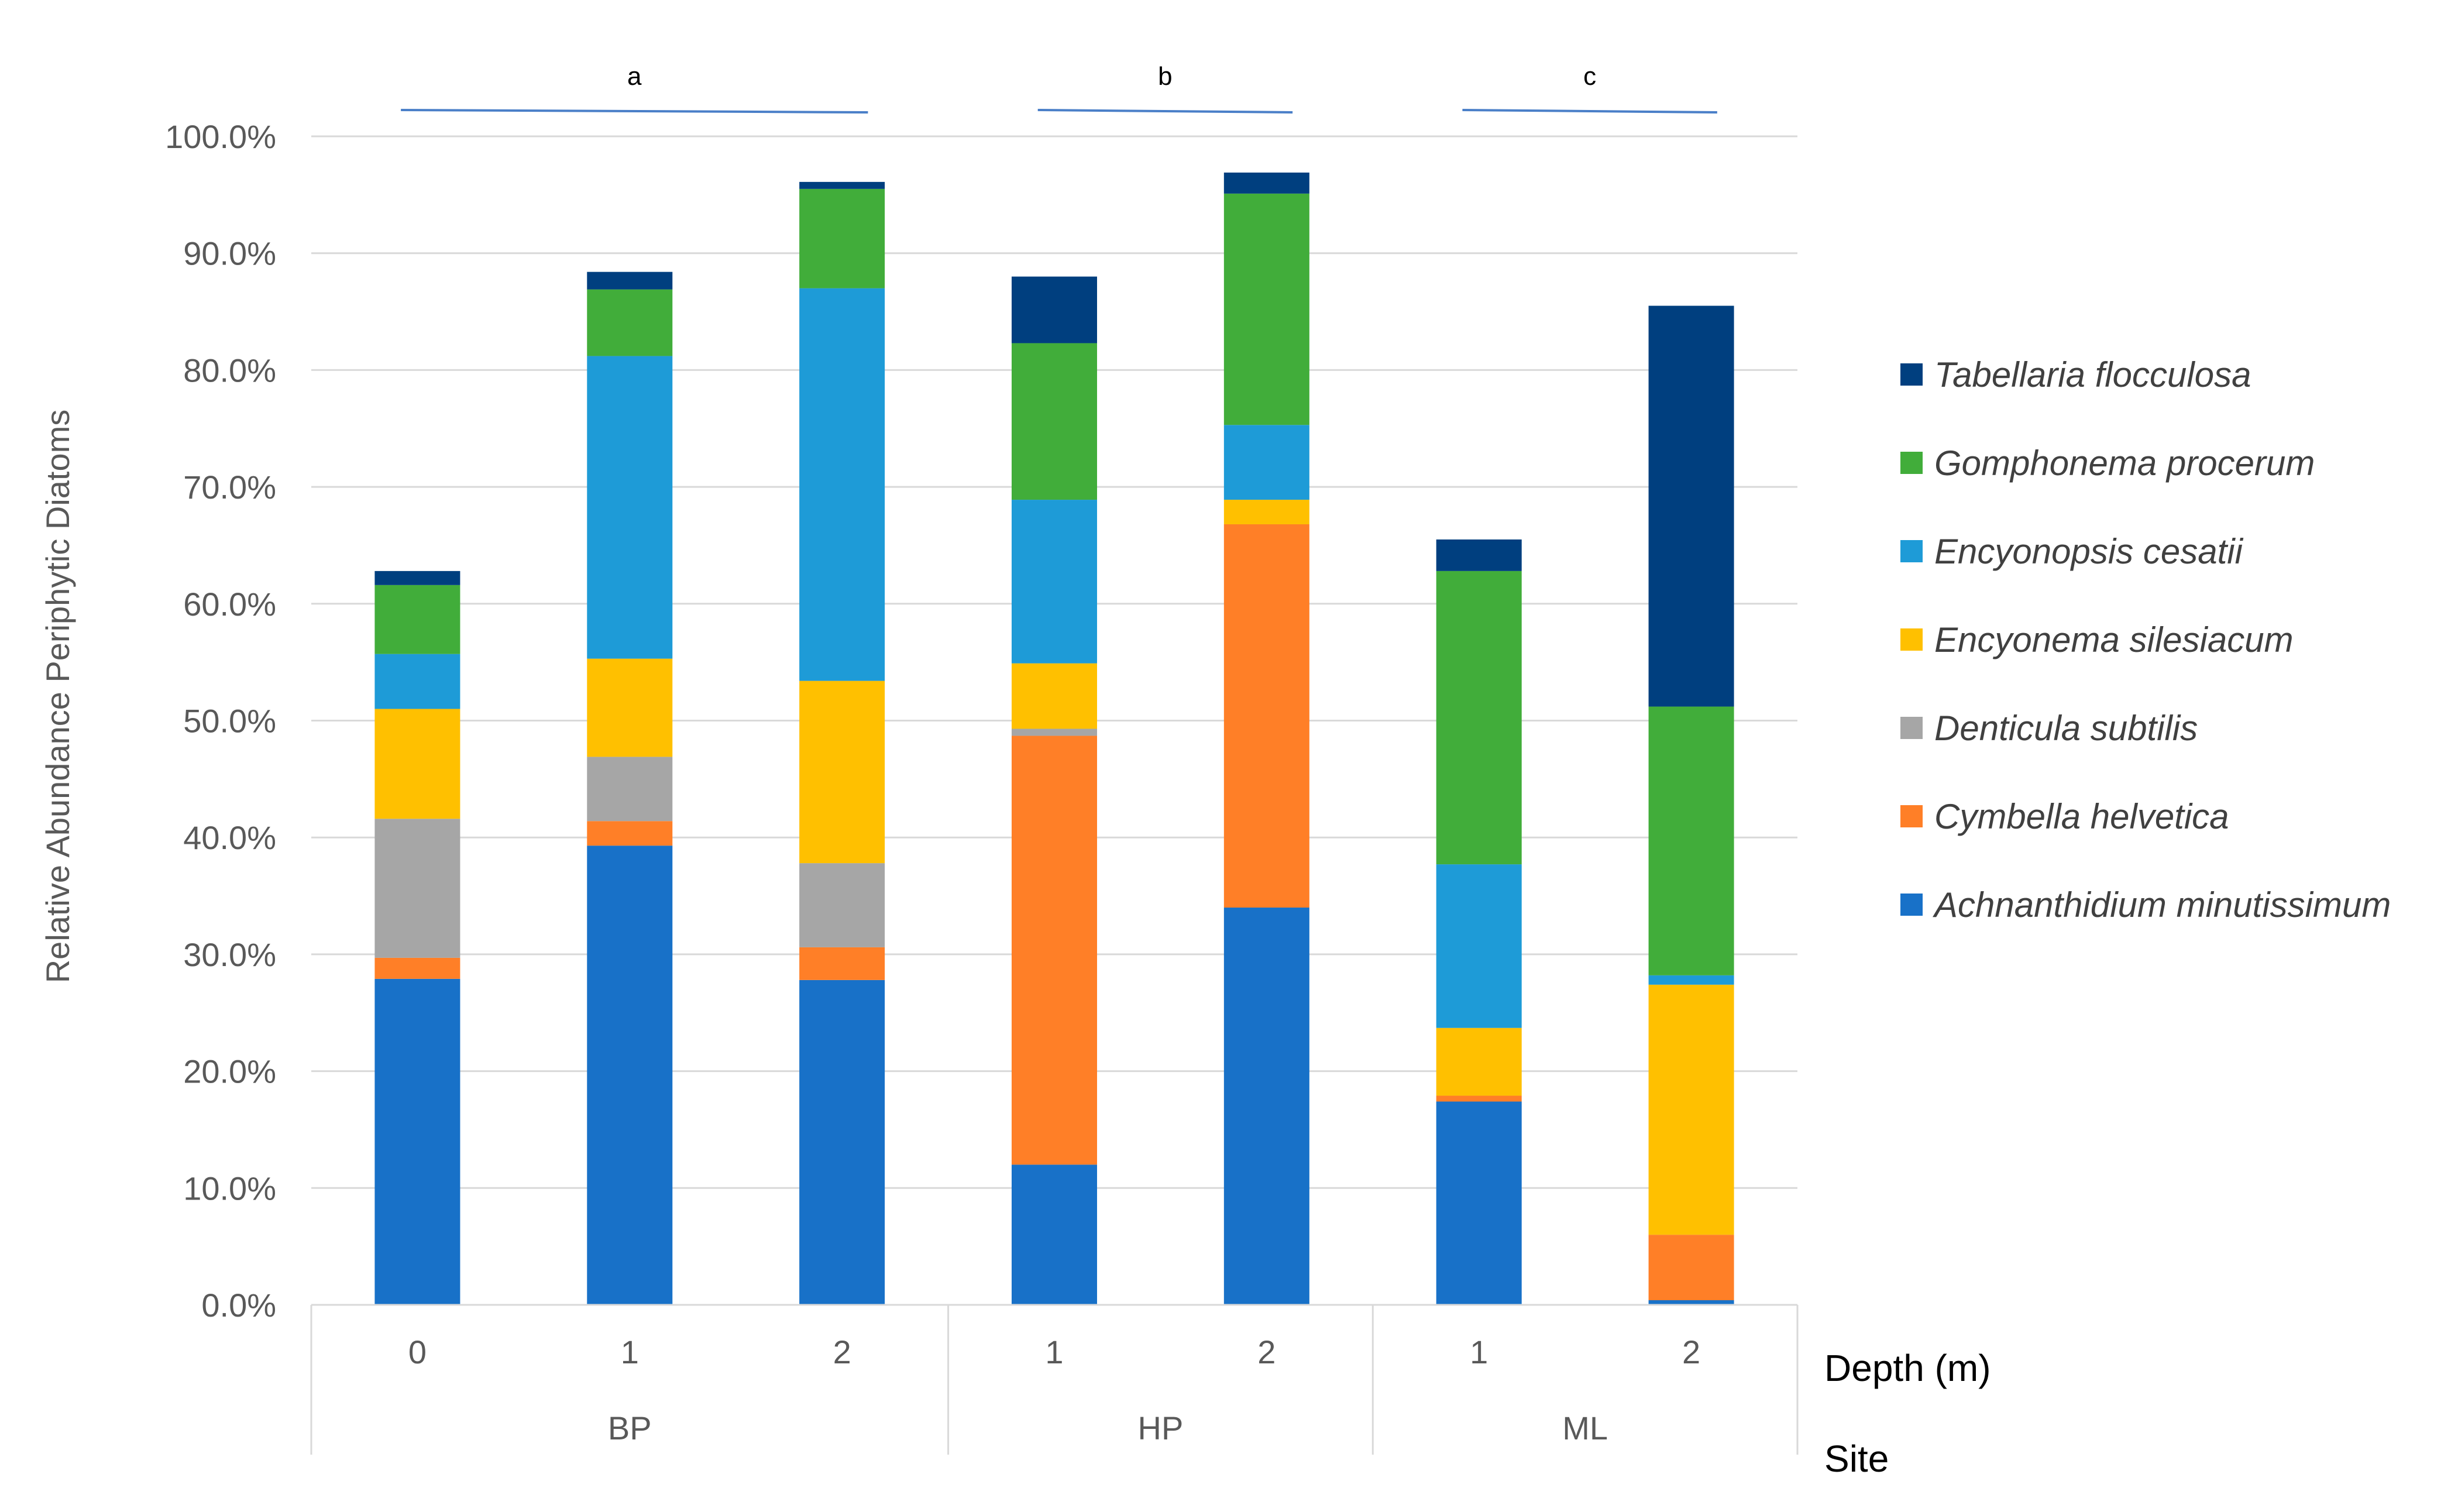 Image resolution: width=2458 pixels, height=1512 pixels. Describe the element at coordinates (2066, 728) in the screenshot. I see `legend-label: Denticula subtilis` at that location.